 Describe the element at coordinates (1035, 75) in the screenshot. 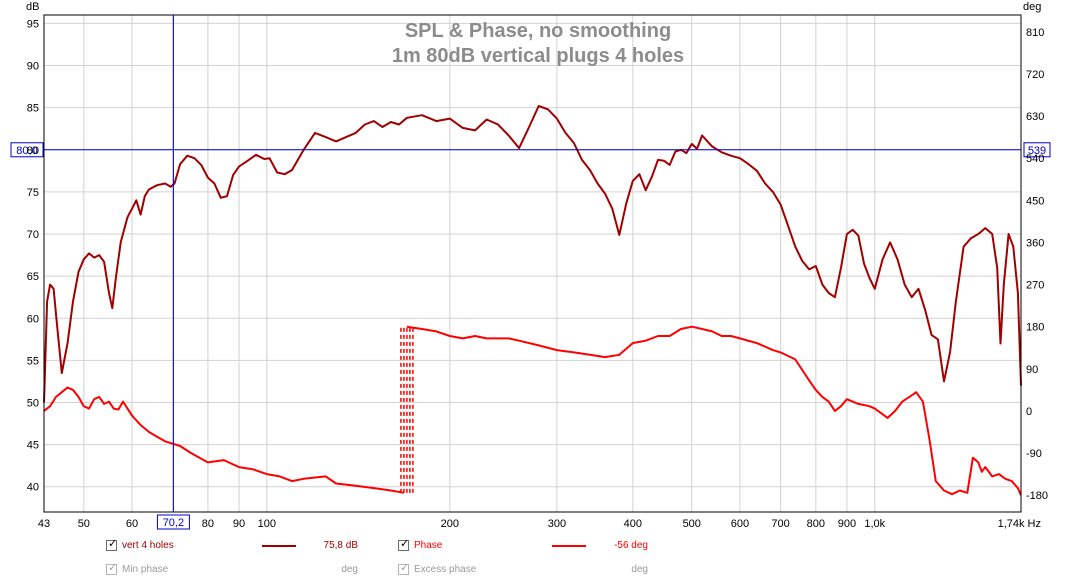

I see `y-tick-label-right: 720` at that location.